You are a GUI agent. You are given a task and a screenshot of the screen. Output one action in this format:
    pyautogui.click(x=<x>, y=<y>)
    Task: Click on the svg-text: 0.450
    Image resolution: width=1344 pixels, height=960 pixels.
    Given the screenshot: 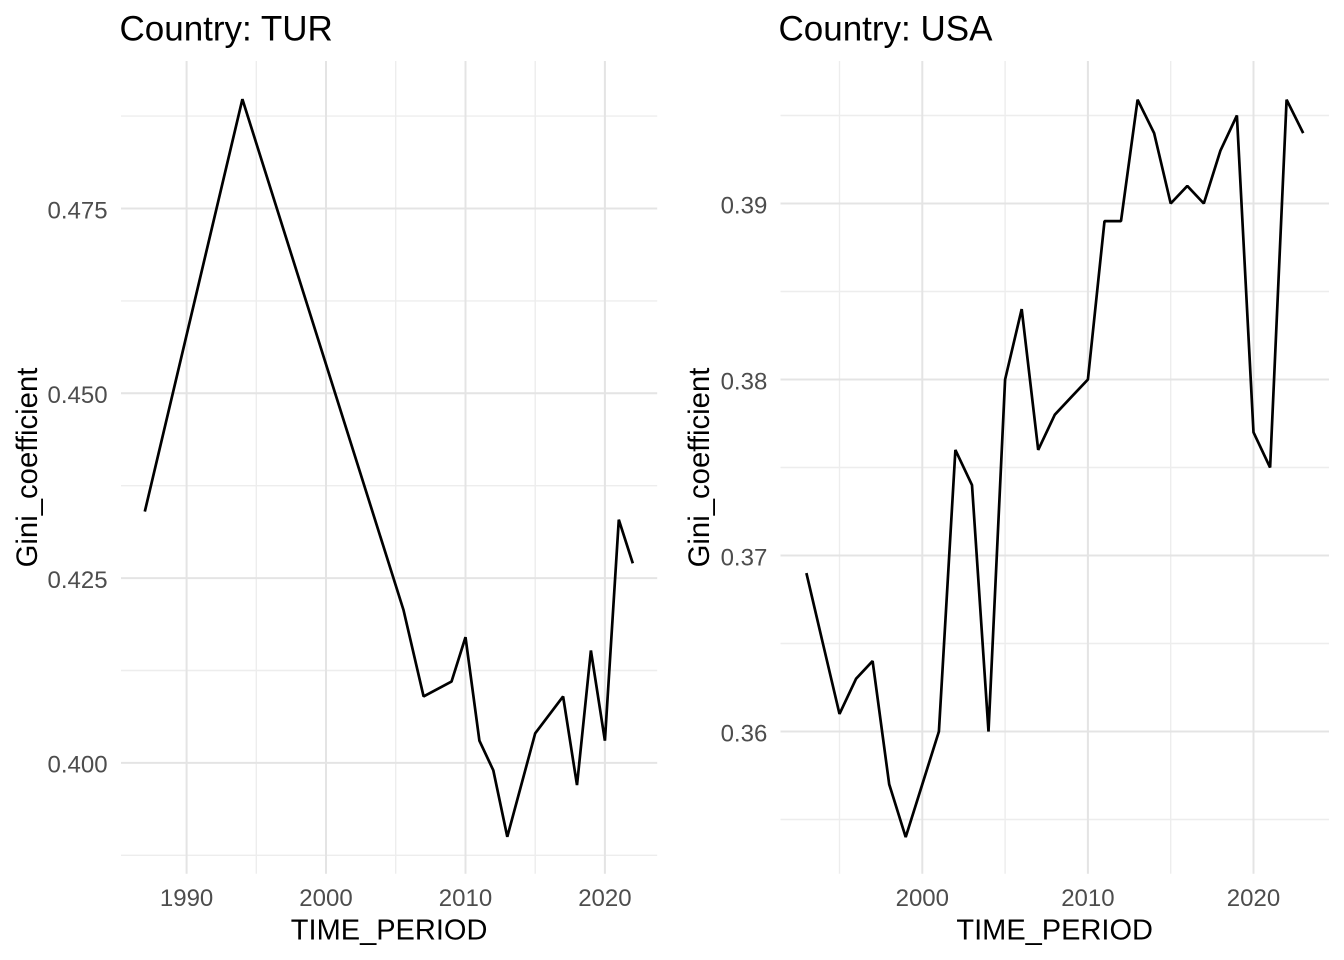 What is the action you would take?
    pyautogui.click(x=78, y=395)
    